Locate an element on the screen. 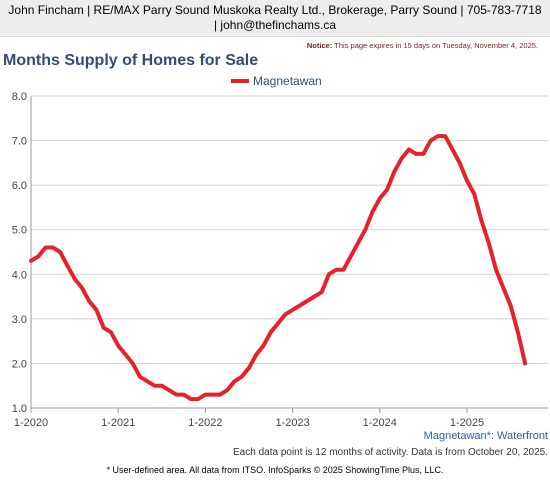 Image resolution: width=550 pixels, height=480 pixels. notice-label: Notice: is located at coordinates (319, 45).